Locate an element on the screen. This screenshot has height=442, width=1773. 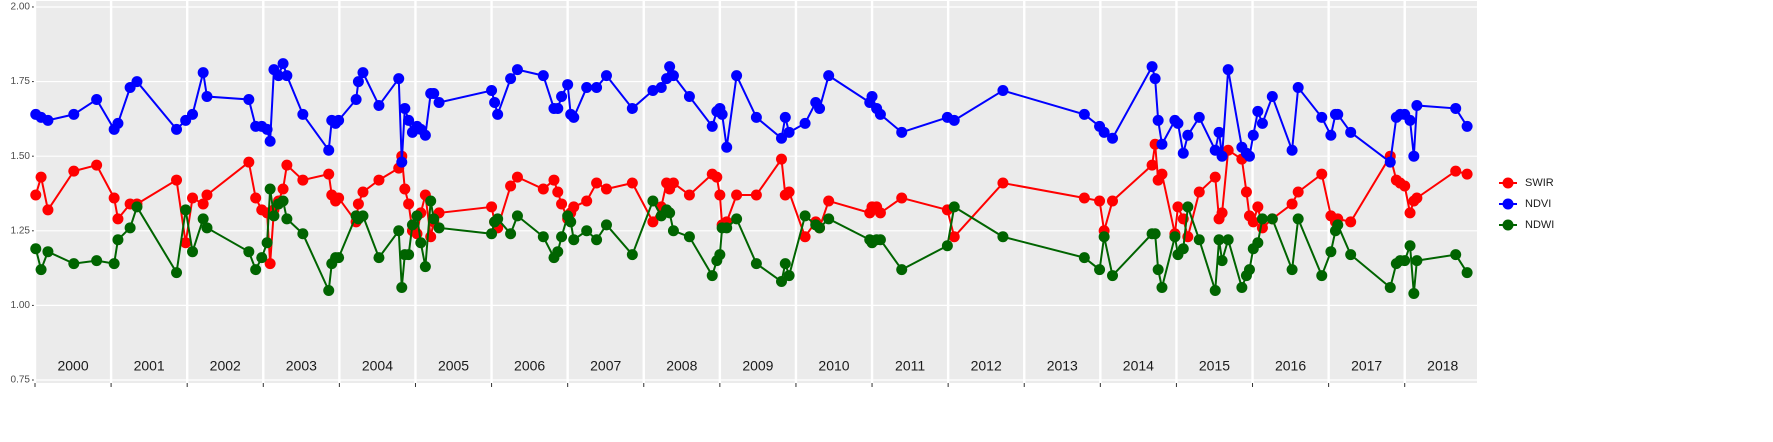
y-tick-label: 1.75 is located at coordinates (21, 81).